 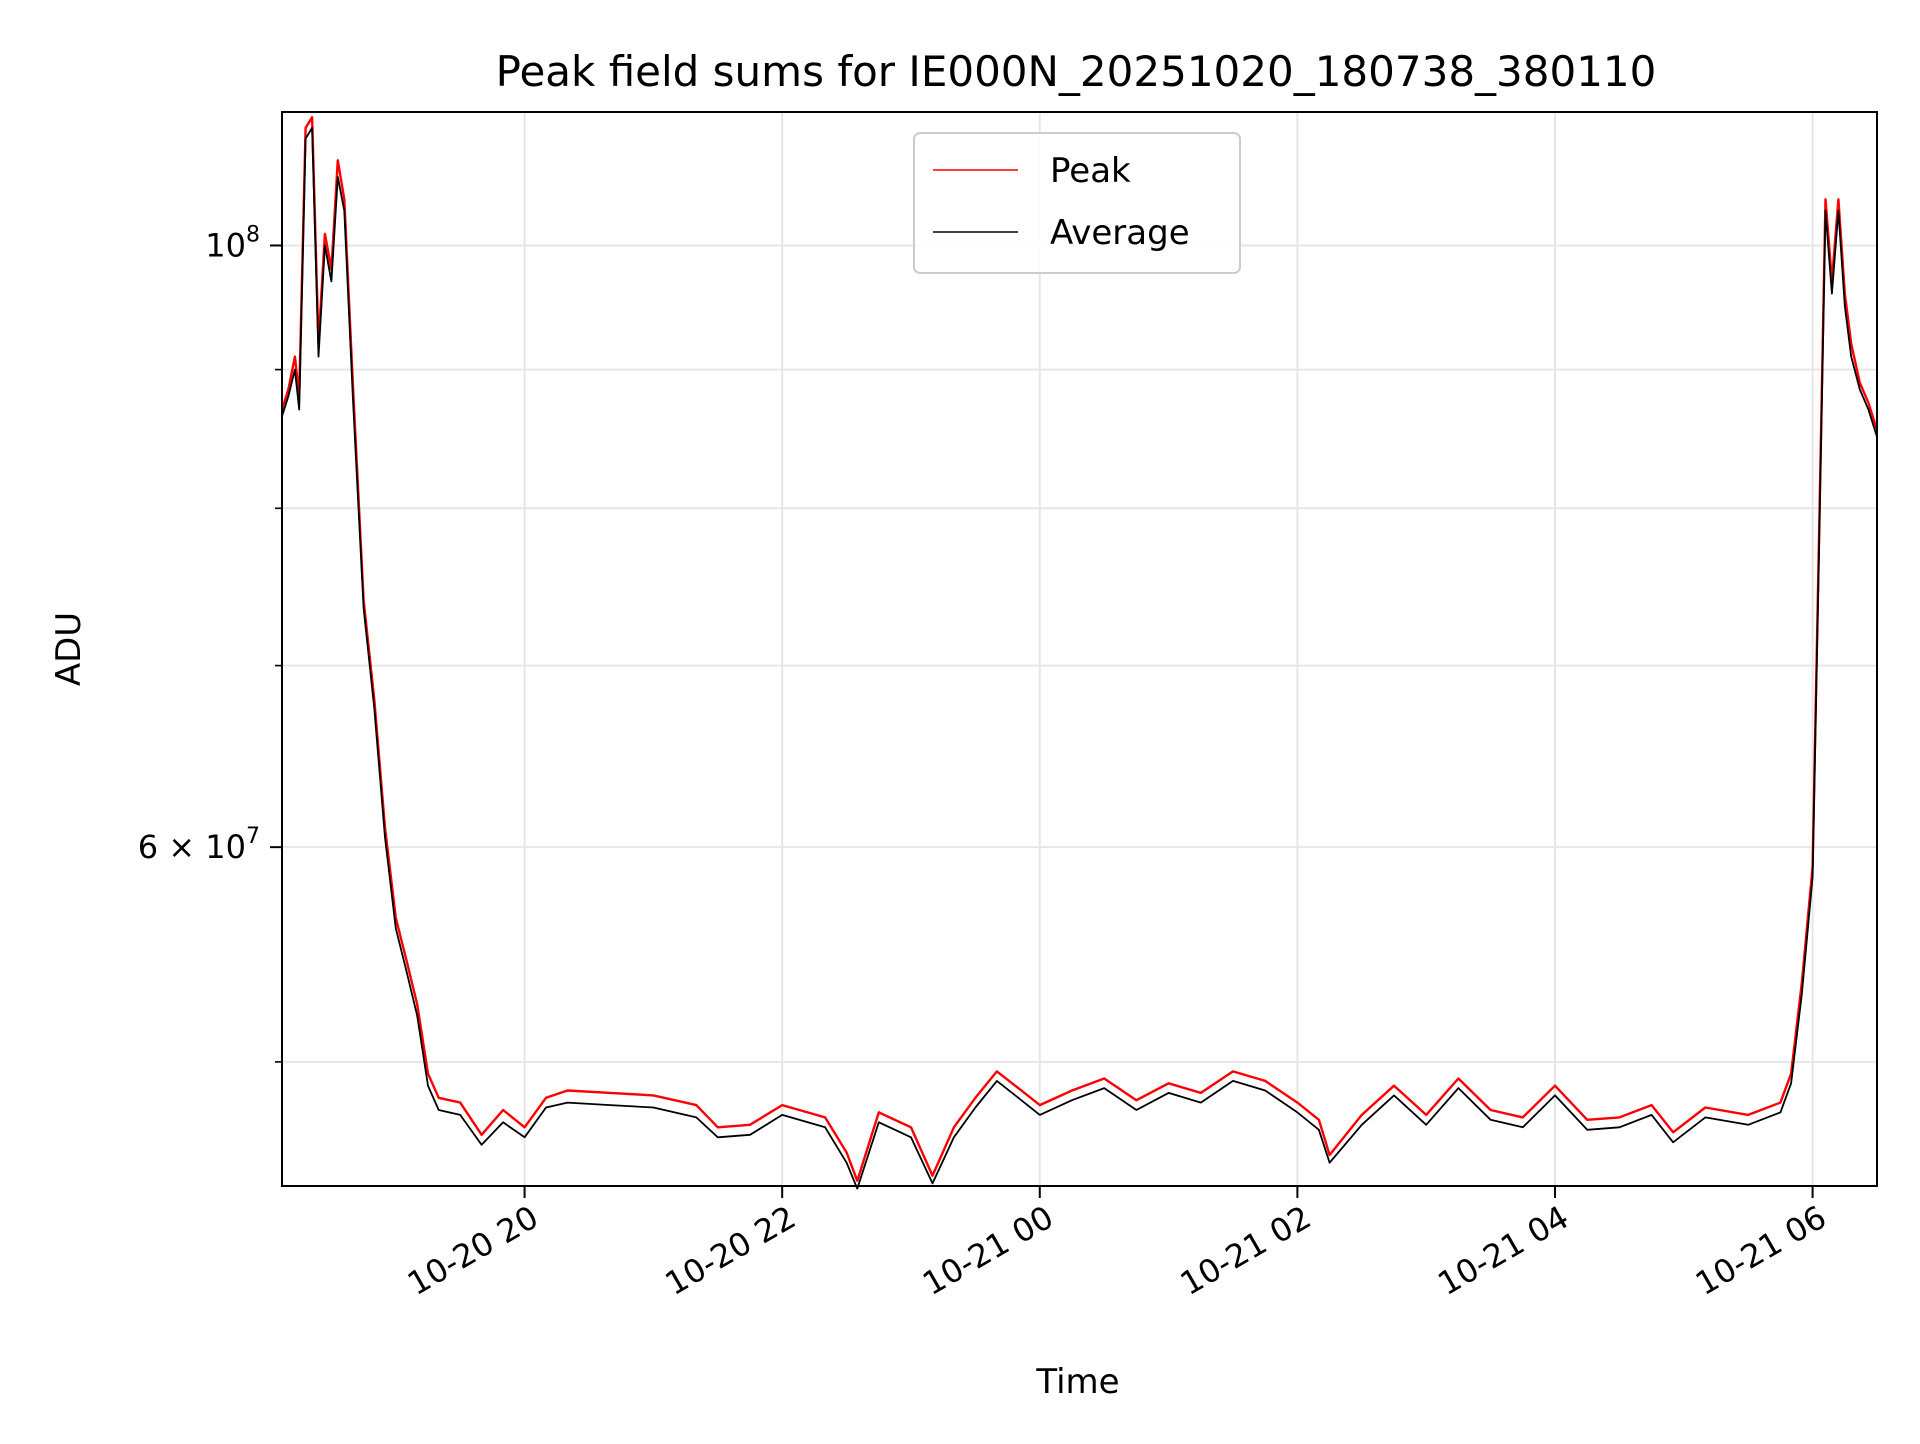 I want to click on legend-label-average: Average, so click(x=1120, y=233).